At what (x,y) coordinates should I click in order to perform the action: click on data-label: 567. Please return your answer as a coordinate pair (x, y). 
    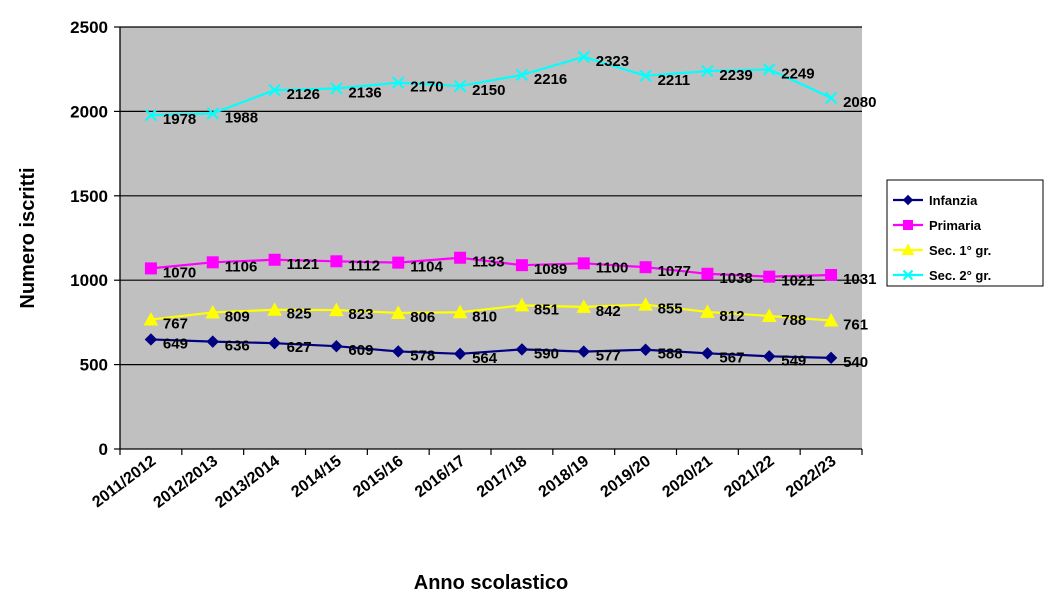
    Looking at the image, I should click on (731, 357).